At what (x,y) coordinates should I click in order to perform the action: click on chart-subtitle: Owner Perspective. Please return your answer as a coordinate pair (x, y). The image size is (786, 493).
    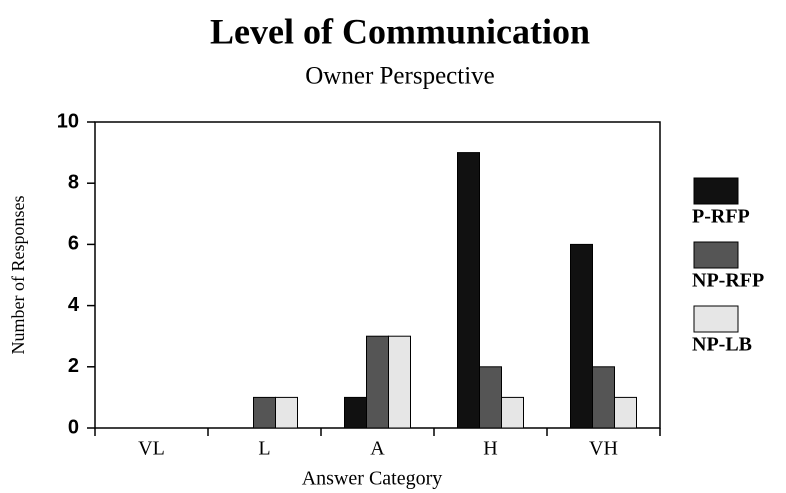
    Looking at the image, I should click on (400, 76).